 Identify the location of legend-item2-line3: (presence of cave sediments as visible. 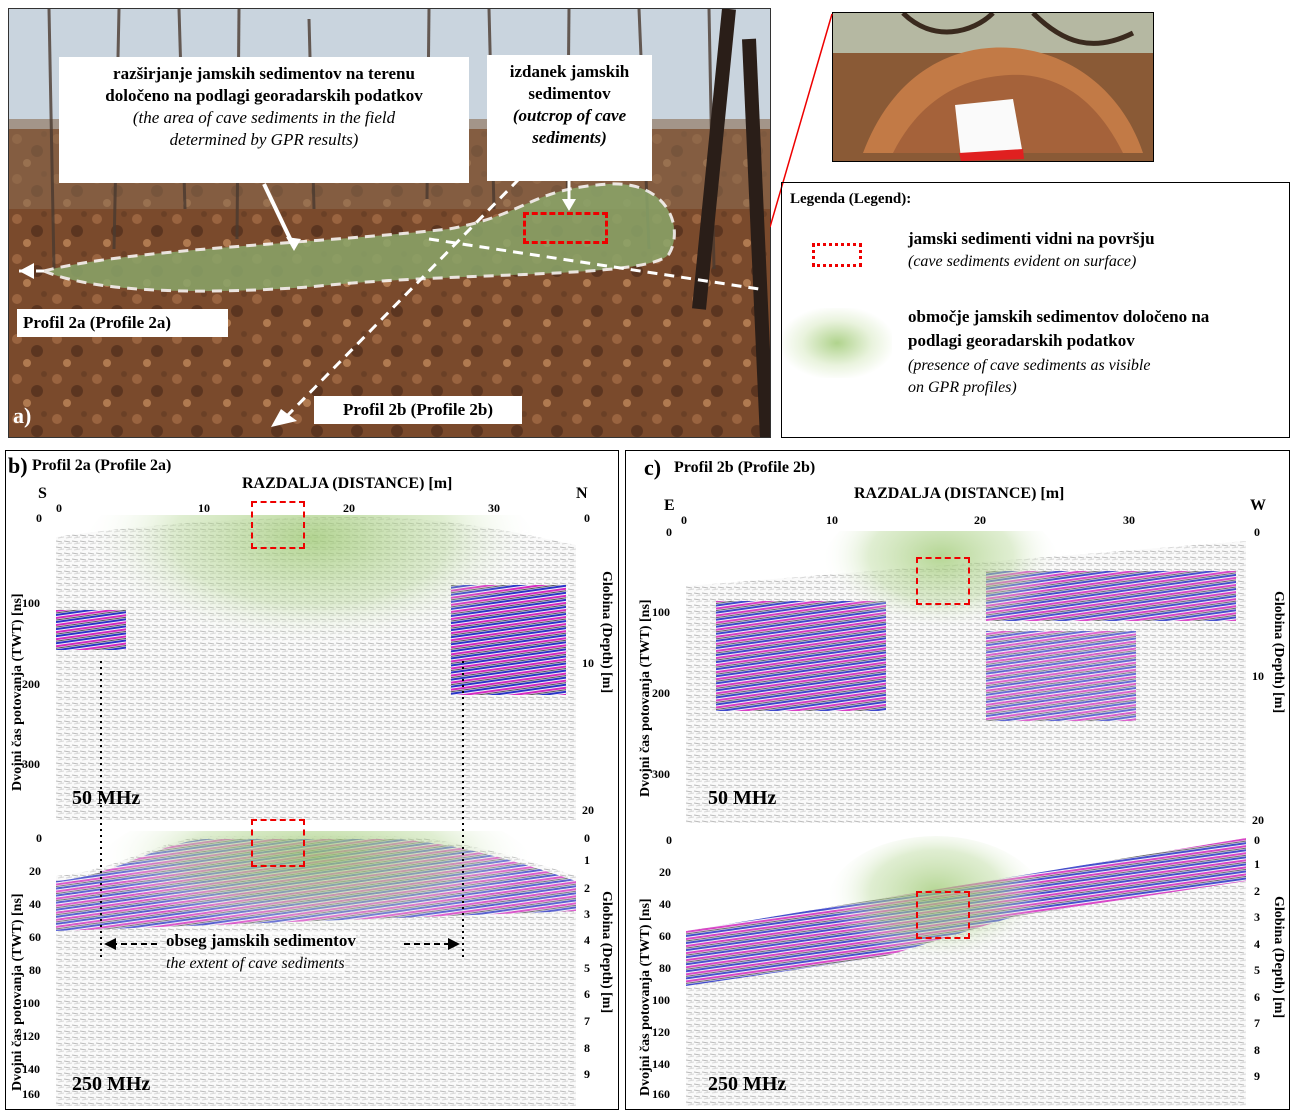
(1029, 365).